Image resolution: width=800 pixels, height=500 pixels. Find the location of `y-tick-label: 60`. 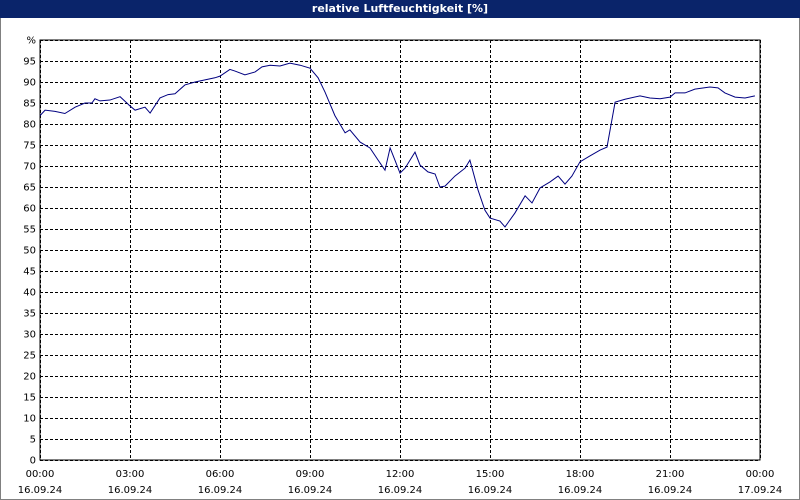

y-tick-label: 60 is located at coordinates (29, 209).